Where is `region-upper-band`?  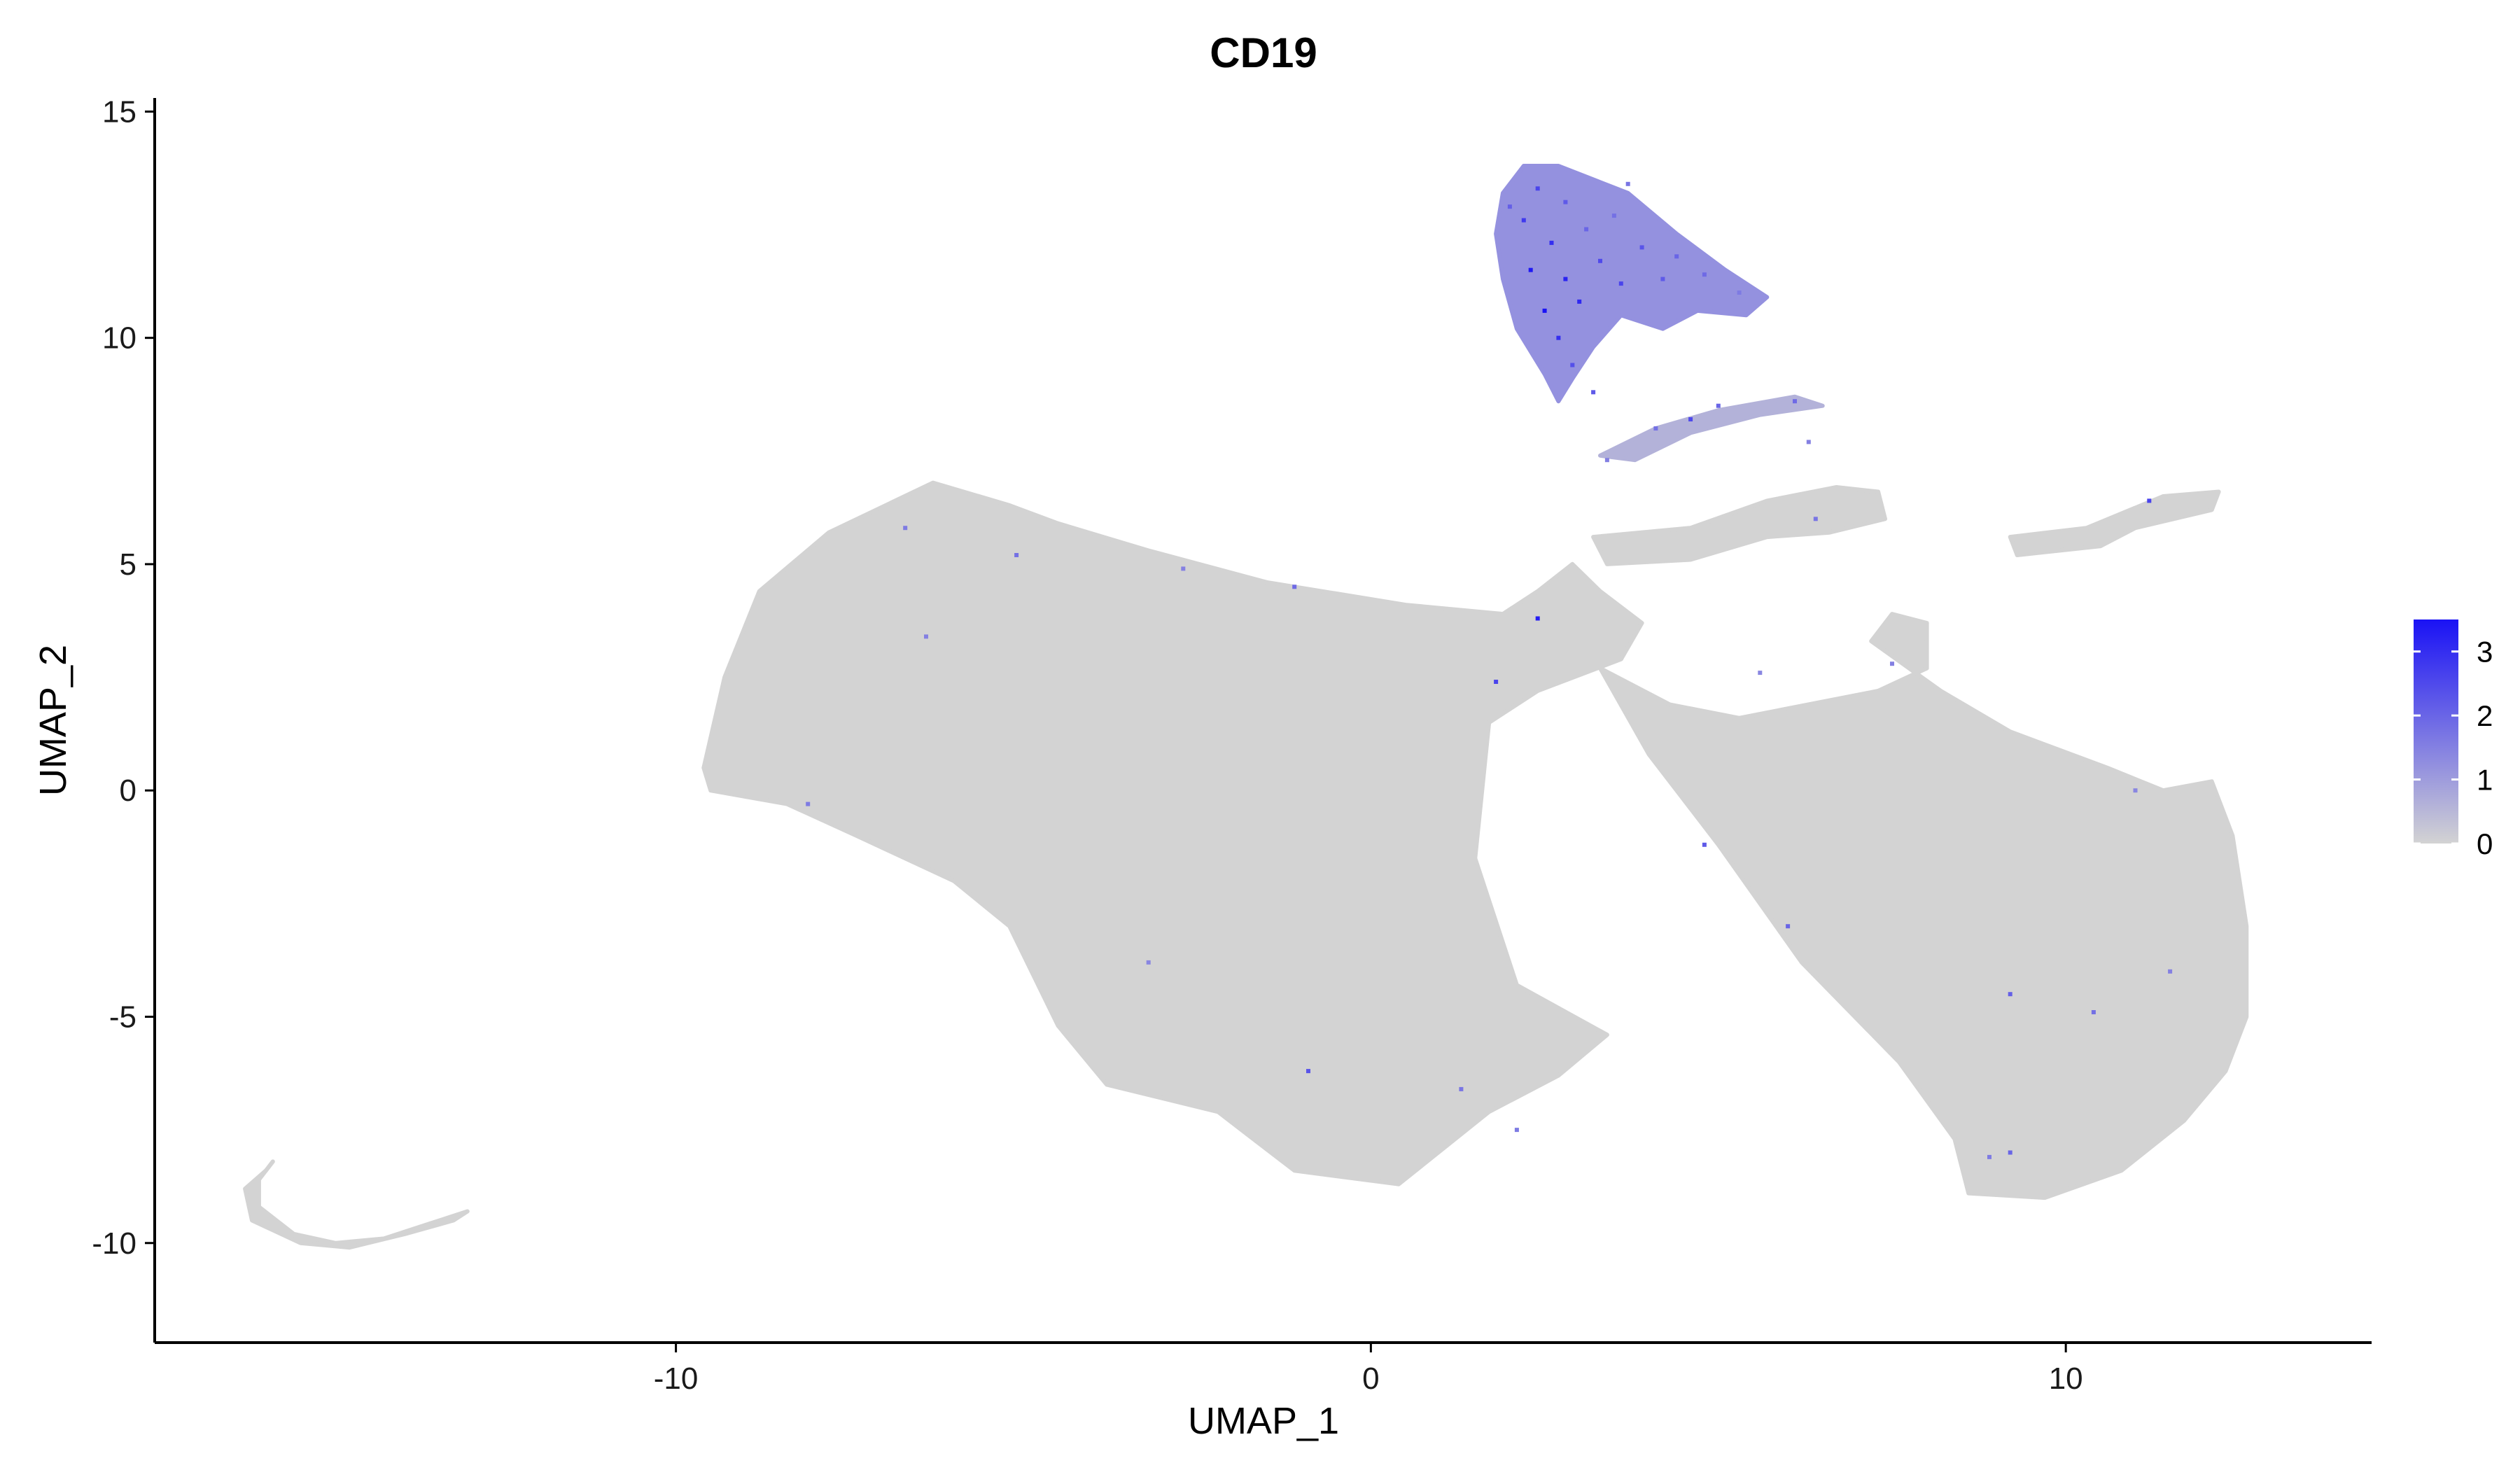 region-upper-band is located at coordinates (1739, 525).